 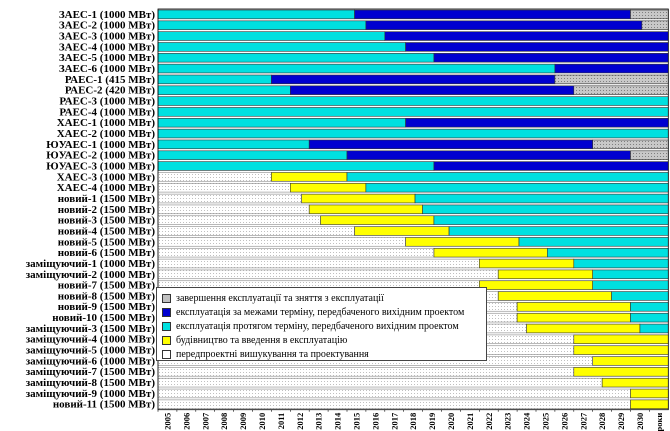 I want to click on year-tick-label: 2014, so click(x=338, y=421).